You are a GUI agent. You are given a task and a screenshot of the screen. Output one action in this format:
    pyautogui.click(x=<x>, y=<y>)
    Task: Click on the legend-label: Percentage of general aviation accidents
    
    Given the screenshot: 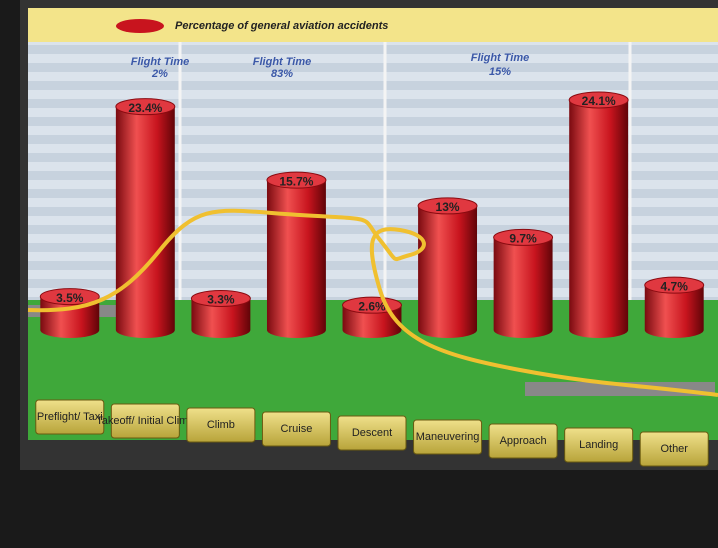 What is the action you would take?
    pyautogui.click(x=281, y=26)
    